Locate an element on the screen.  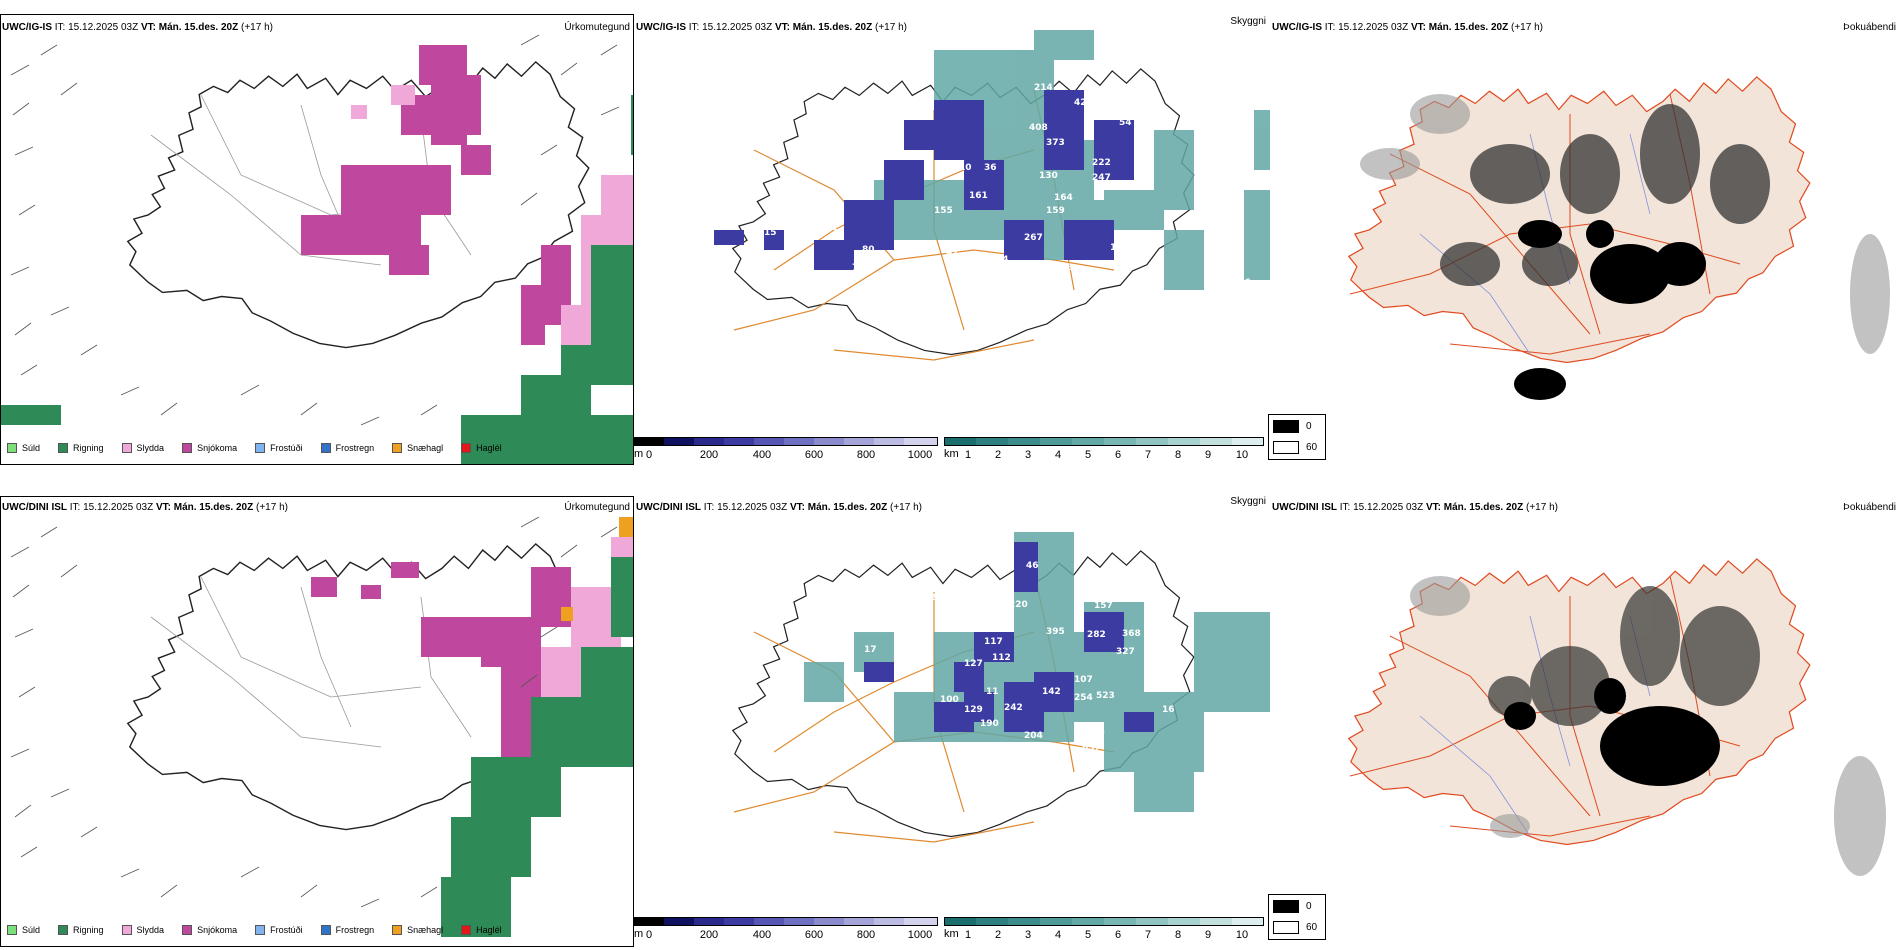
fog-value: 60 is located at coordinates (1312, 927).